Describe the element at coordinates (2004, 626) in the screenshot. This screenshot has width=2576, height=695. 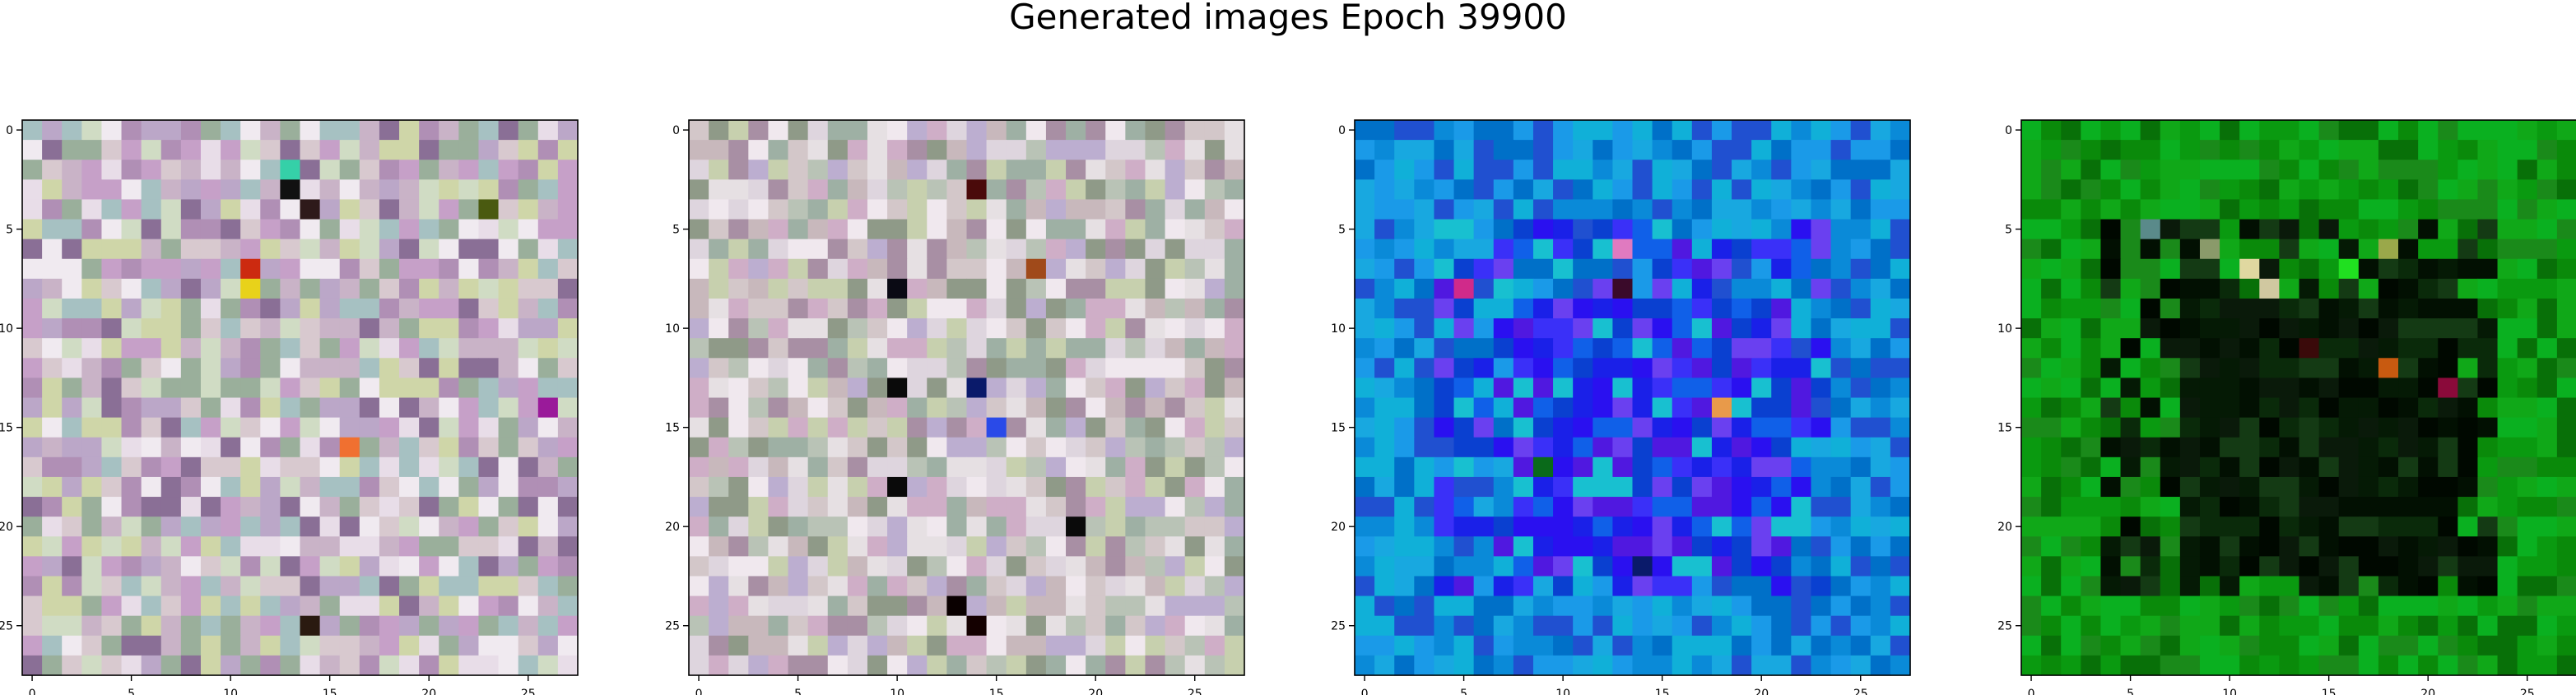
I see `y-tick-label: 25` at that location.